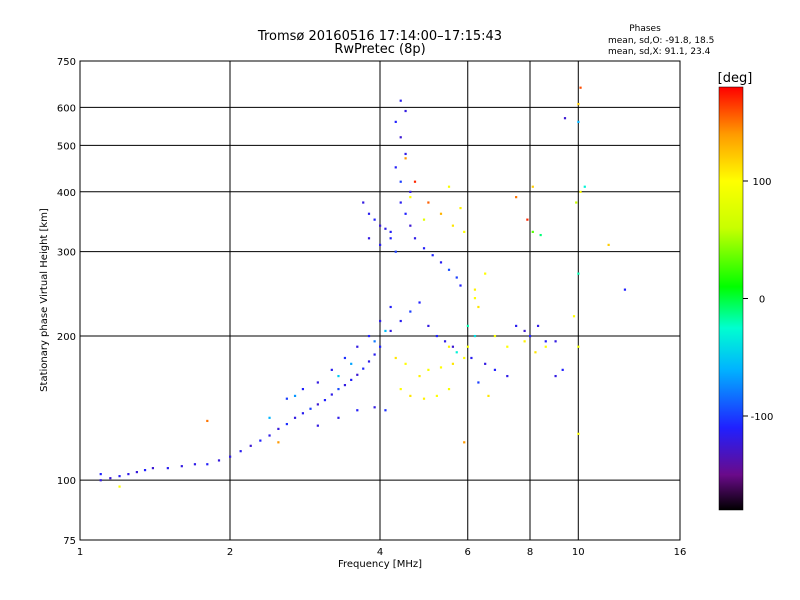 Image resolution: width=800 pixels, height=600 pixels. I want to click on y-tick-label: 200, so click(66, 337).